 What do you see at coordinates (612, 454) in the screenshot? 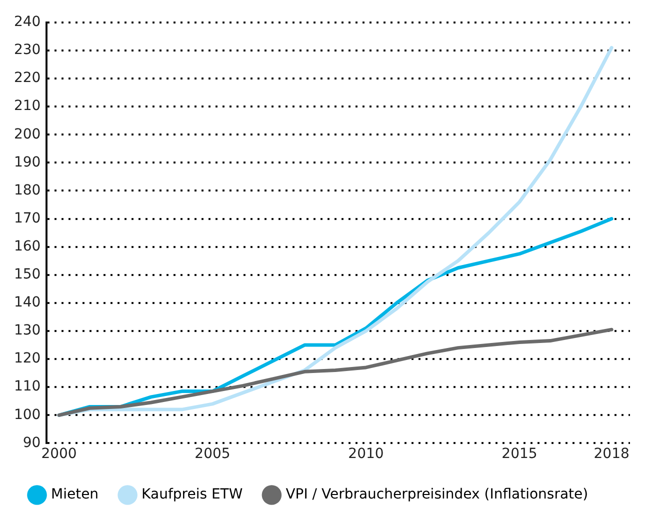
I see `x-tick-label: 2018` at bounding box center [612, 454].